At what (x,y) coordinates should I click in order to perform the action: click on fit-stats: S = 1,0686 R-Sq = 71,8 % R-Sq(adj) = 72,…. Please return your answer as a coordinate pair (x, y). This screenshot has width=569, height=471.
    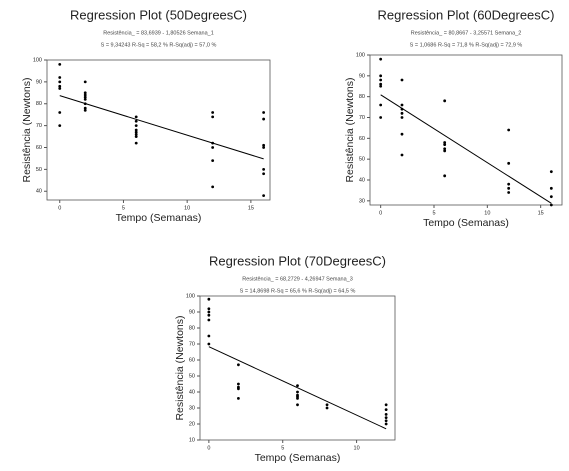
    Looking at the image, I should click on (466, 45).